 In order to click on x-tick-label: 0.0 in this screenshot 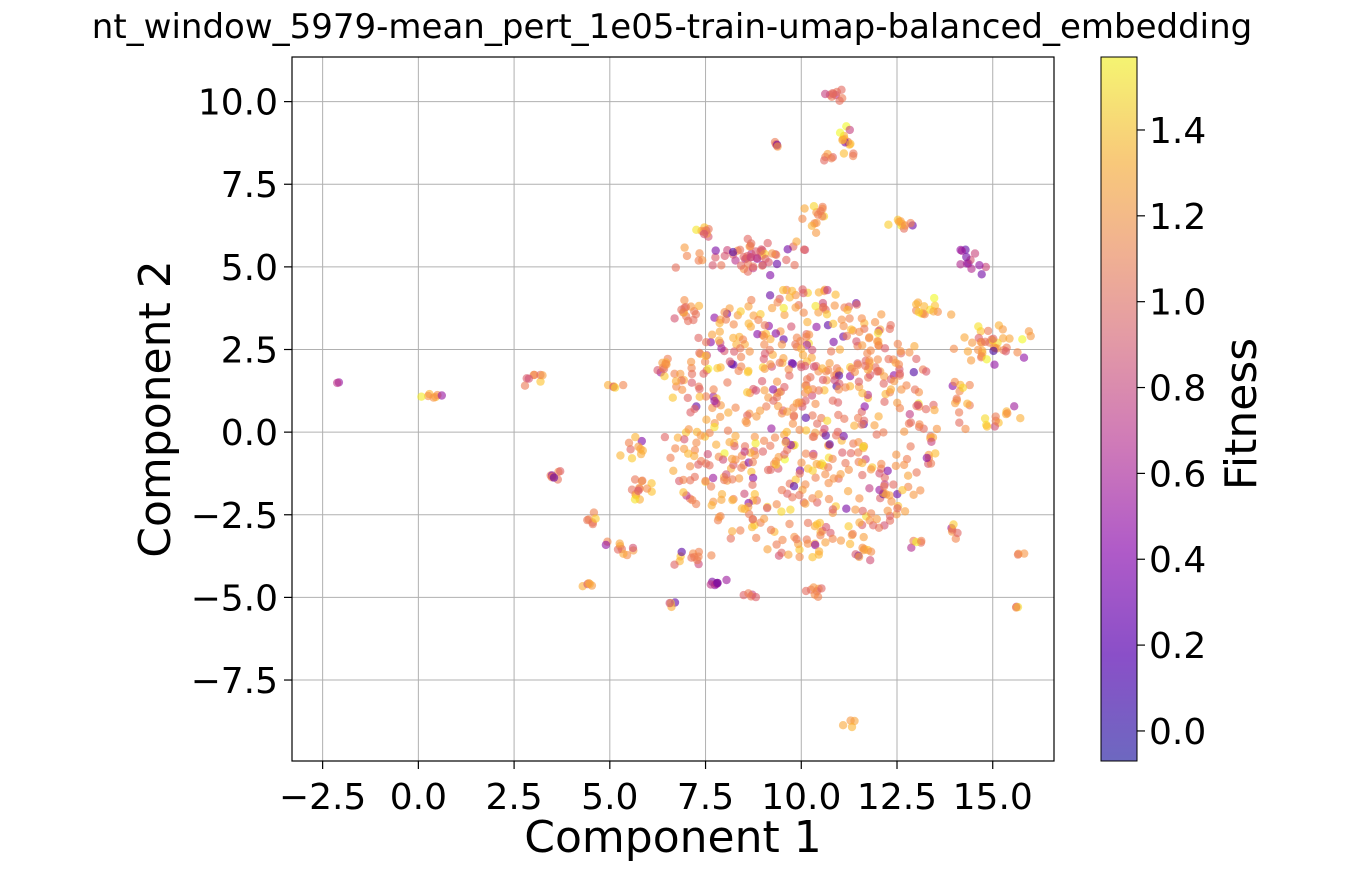, I will do `click(418, 797)`.